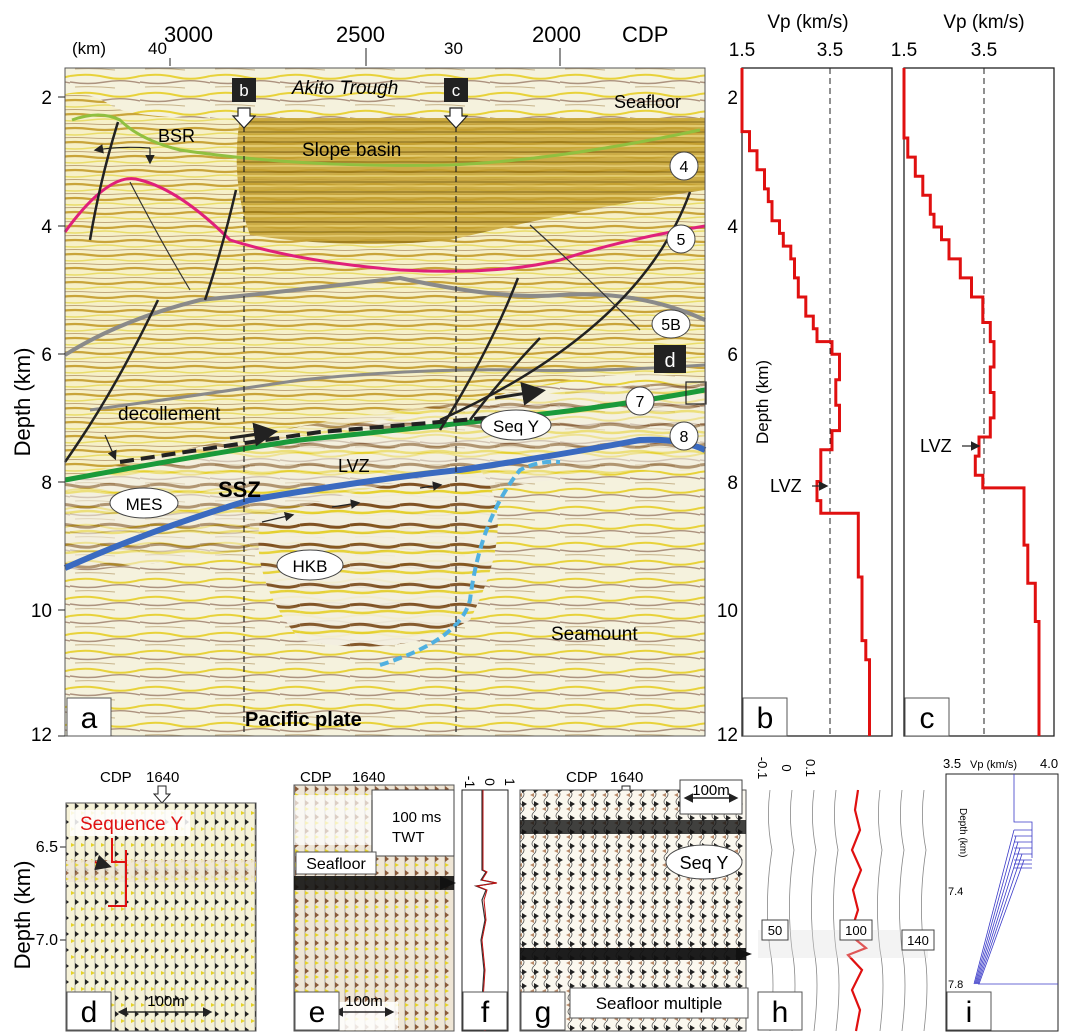 This screenshot has width=1068, height=1034. I want to click on depth-axis-b: 2 4 6 8 10 12 Depth (km), so click(744, 417).